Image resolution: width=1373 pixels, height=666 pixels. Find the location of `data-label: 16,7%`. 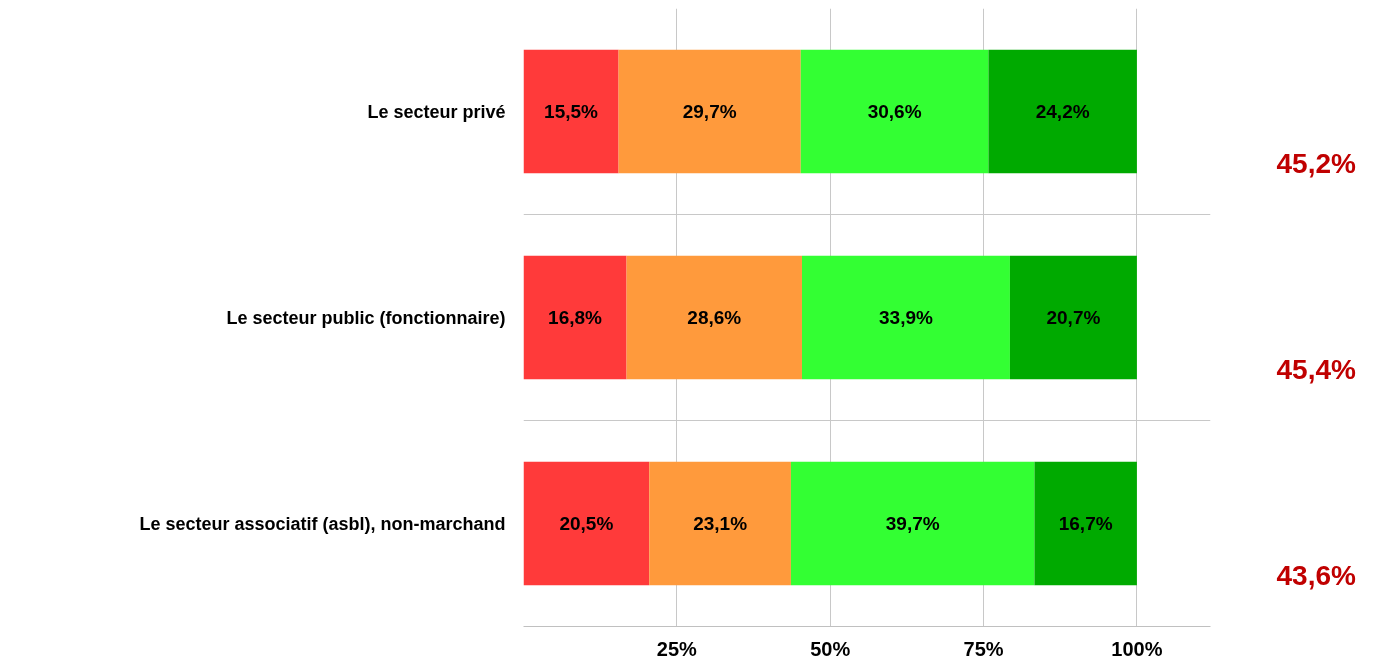

data-label: 16,7% is located at coordinates (1085, 523).